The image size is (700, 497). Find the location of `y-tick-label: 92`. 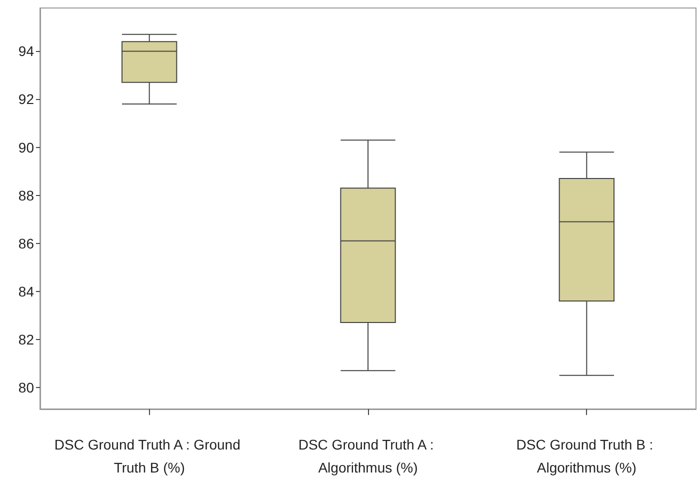

y-tick-label: 92 is located at coordinates (26, 99).